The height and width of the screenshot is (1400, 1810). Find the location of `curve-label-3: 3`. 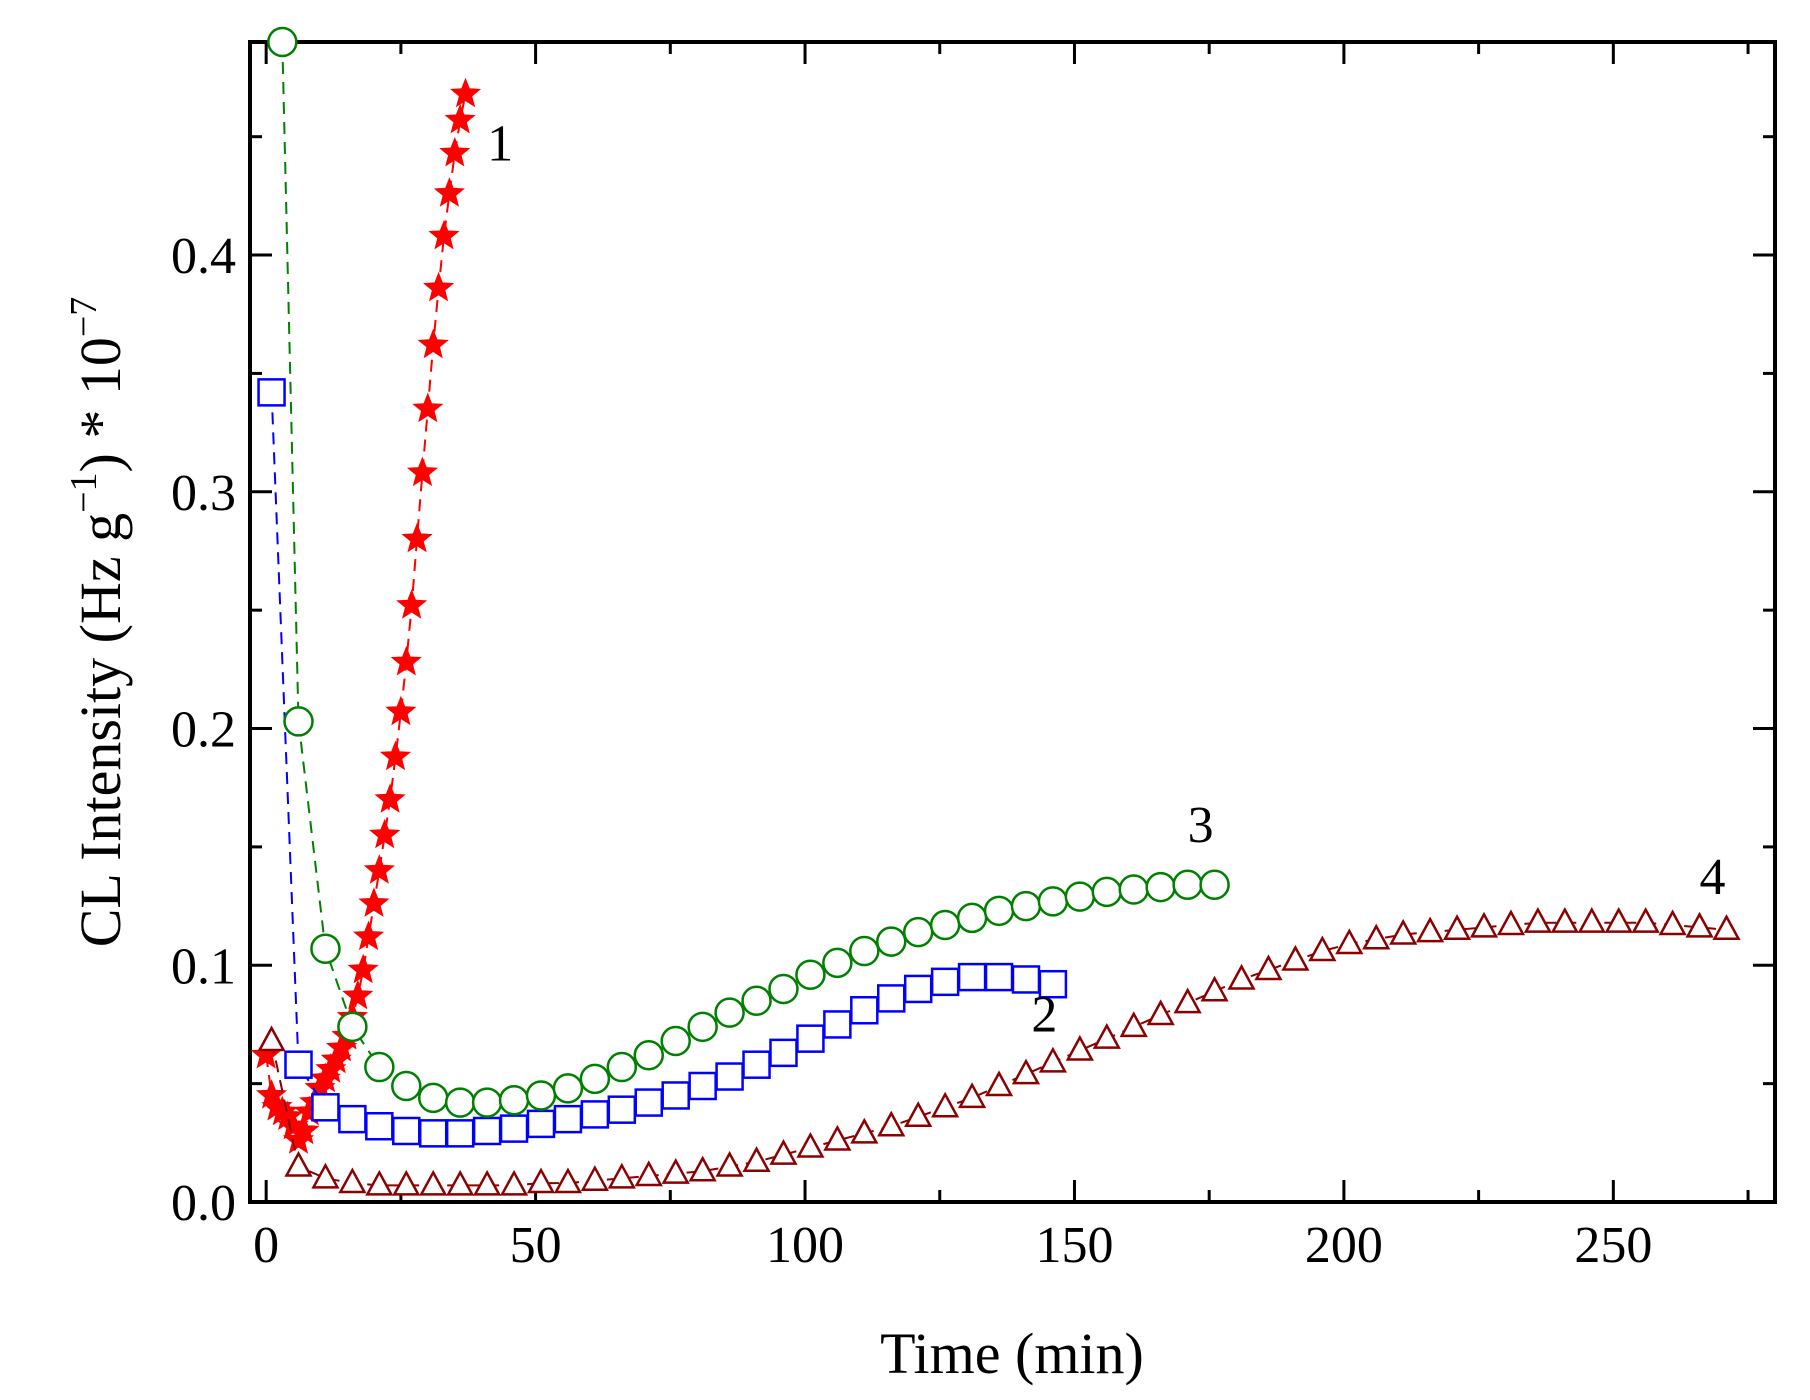

curve-label-3: 3 is located at coordinates (1201, 825).